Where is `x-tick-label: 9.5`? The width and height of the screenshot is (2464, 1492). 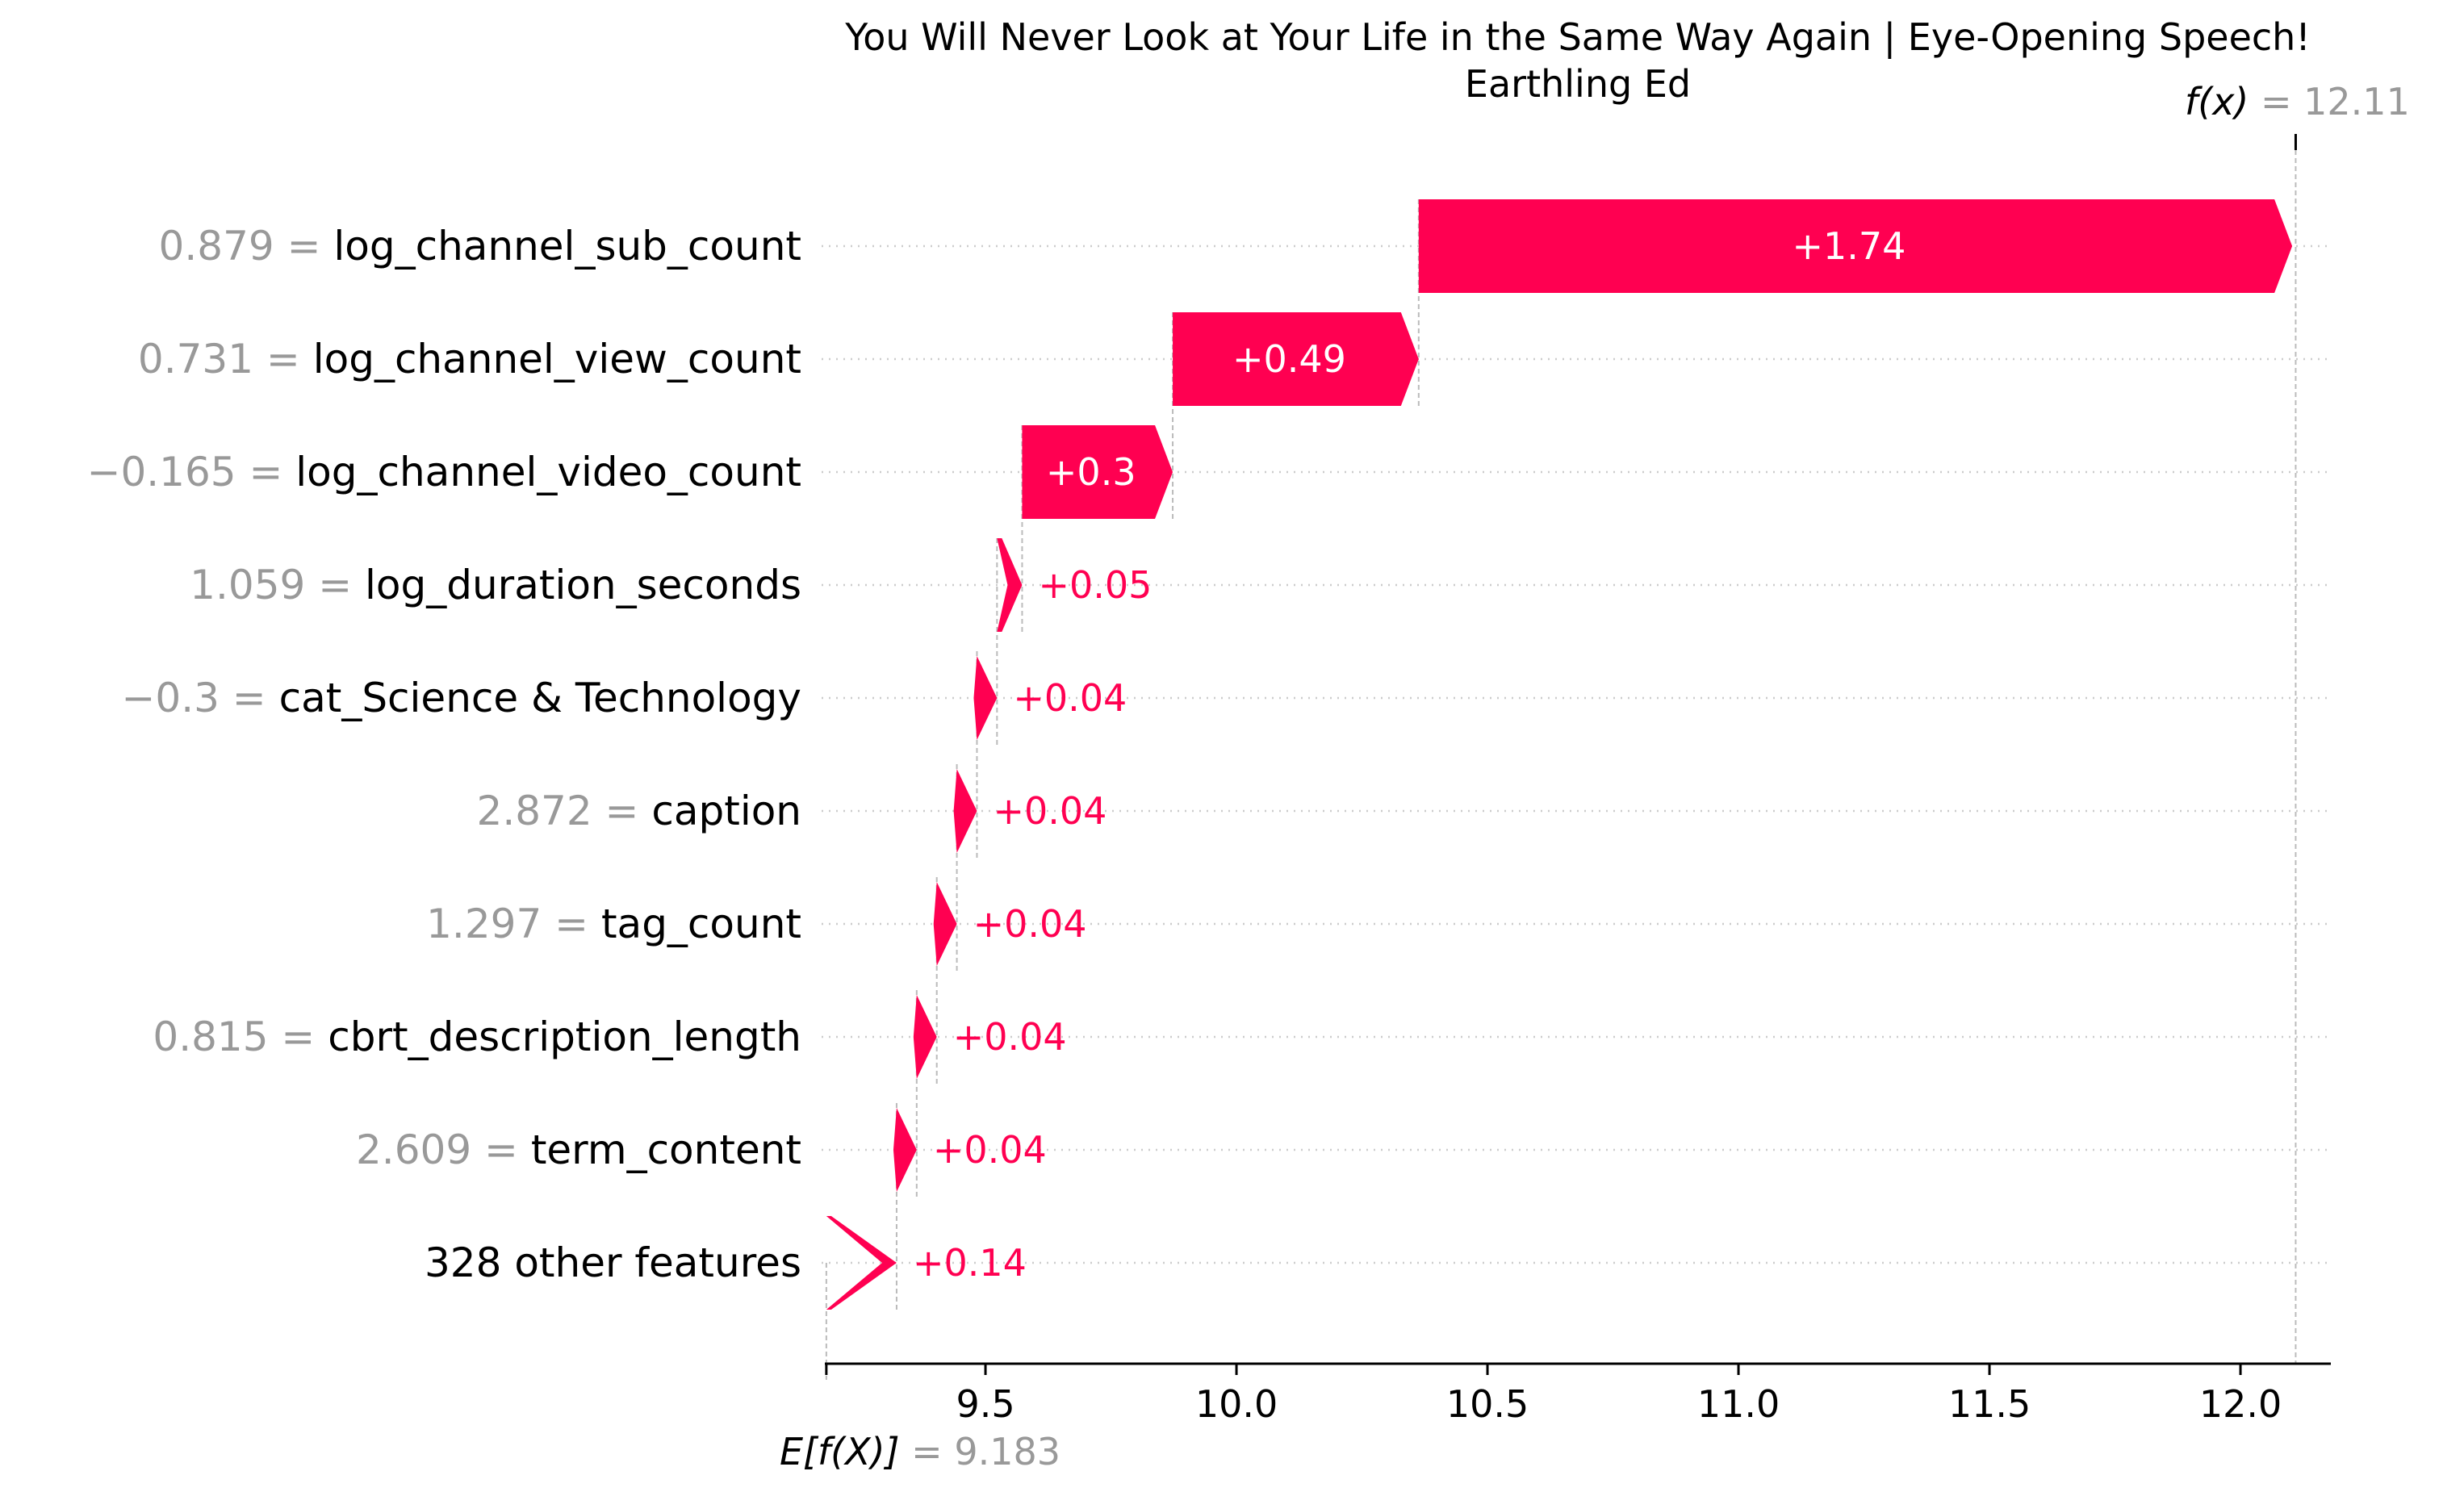
x-tick-label: 9.5 is located at coordinates (985, 1404).